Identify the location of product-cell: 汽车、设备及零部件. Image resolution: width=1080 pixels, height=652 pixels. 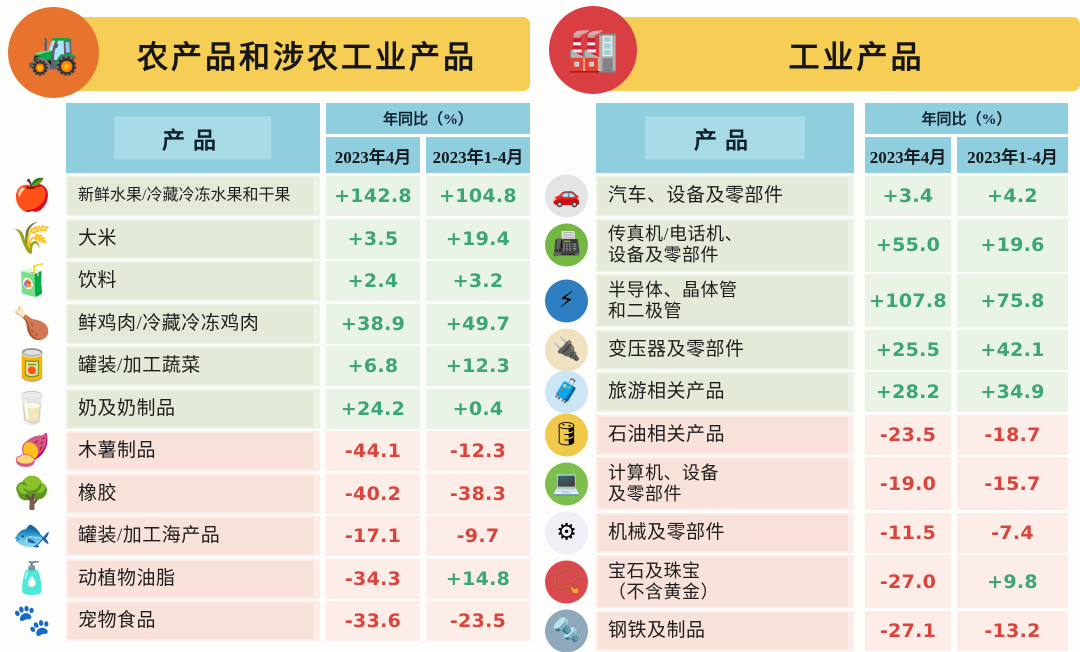
(725, 196).